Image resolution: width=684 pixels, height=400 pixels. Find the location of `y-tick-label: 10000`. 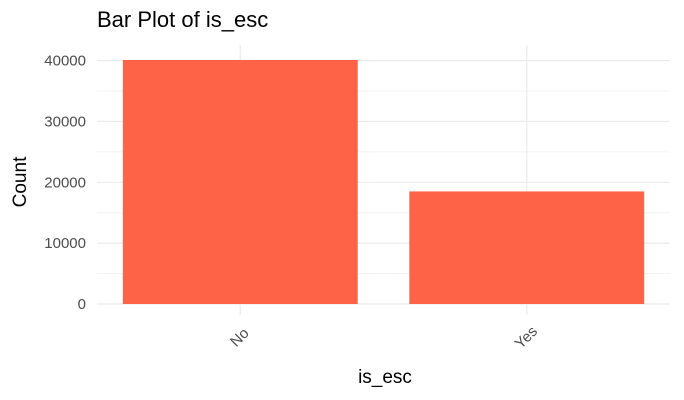

y-tick-label: 10000 is located at coordinates (65, 243).